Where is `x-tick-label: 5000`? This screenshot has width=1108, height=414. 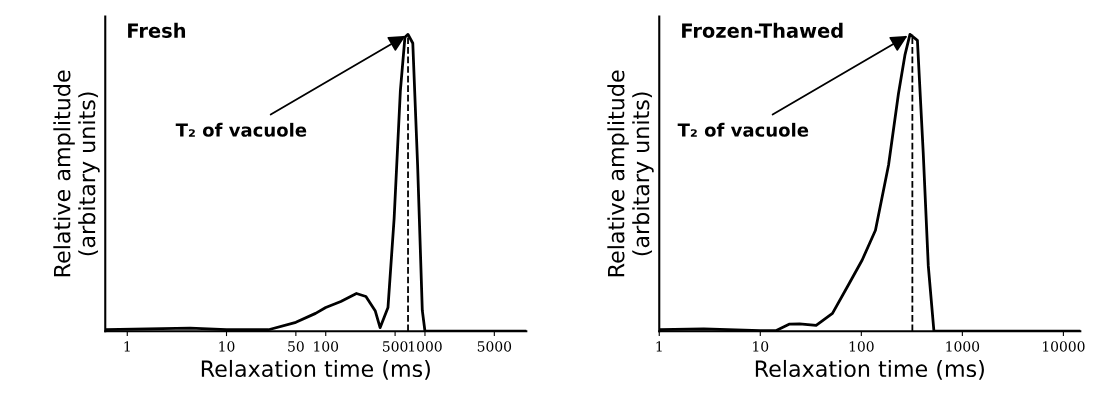 x-tick-label: 5000 is located at coordinates (494, 346).